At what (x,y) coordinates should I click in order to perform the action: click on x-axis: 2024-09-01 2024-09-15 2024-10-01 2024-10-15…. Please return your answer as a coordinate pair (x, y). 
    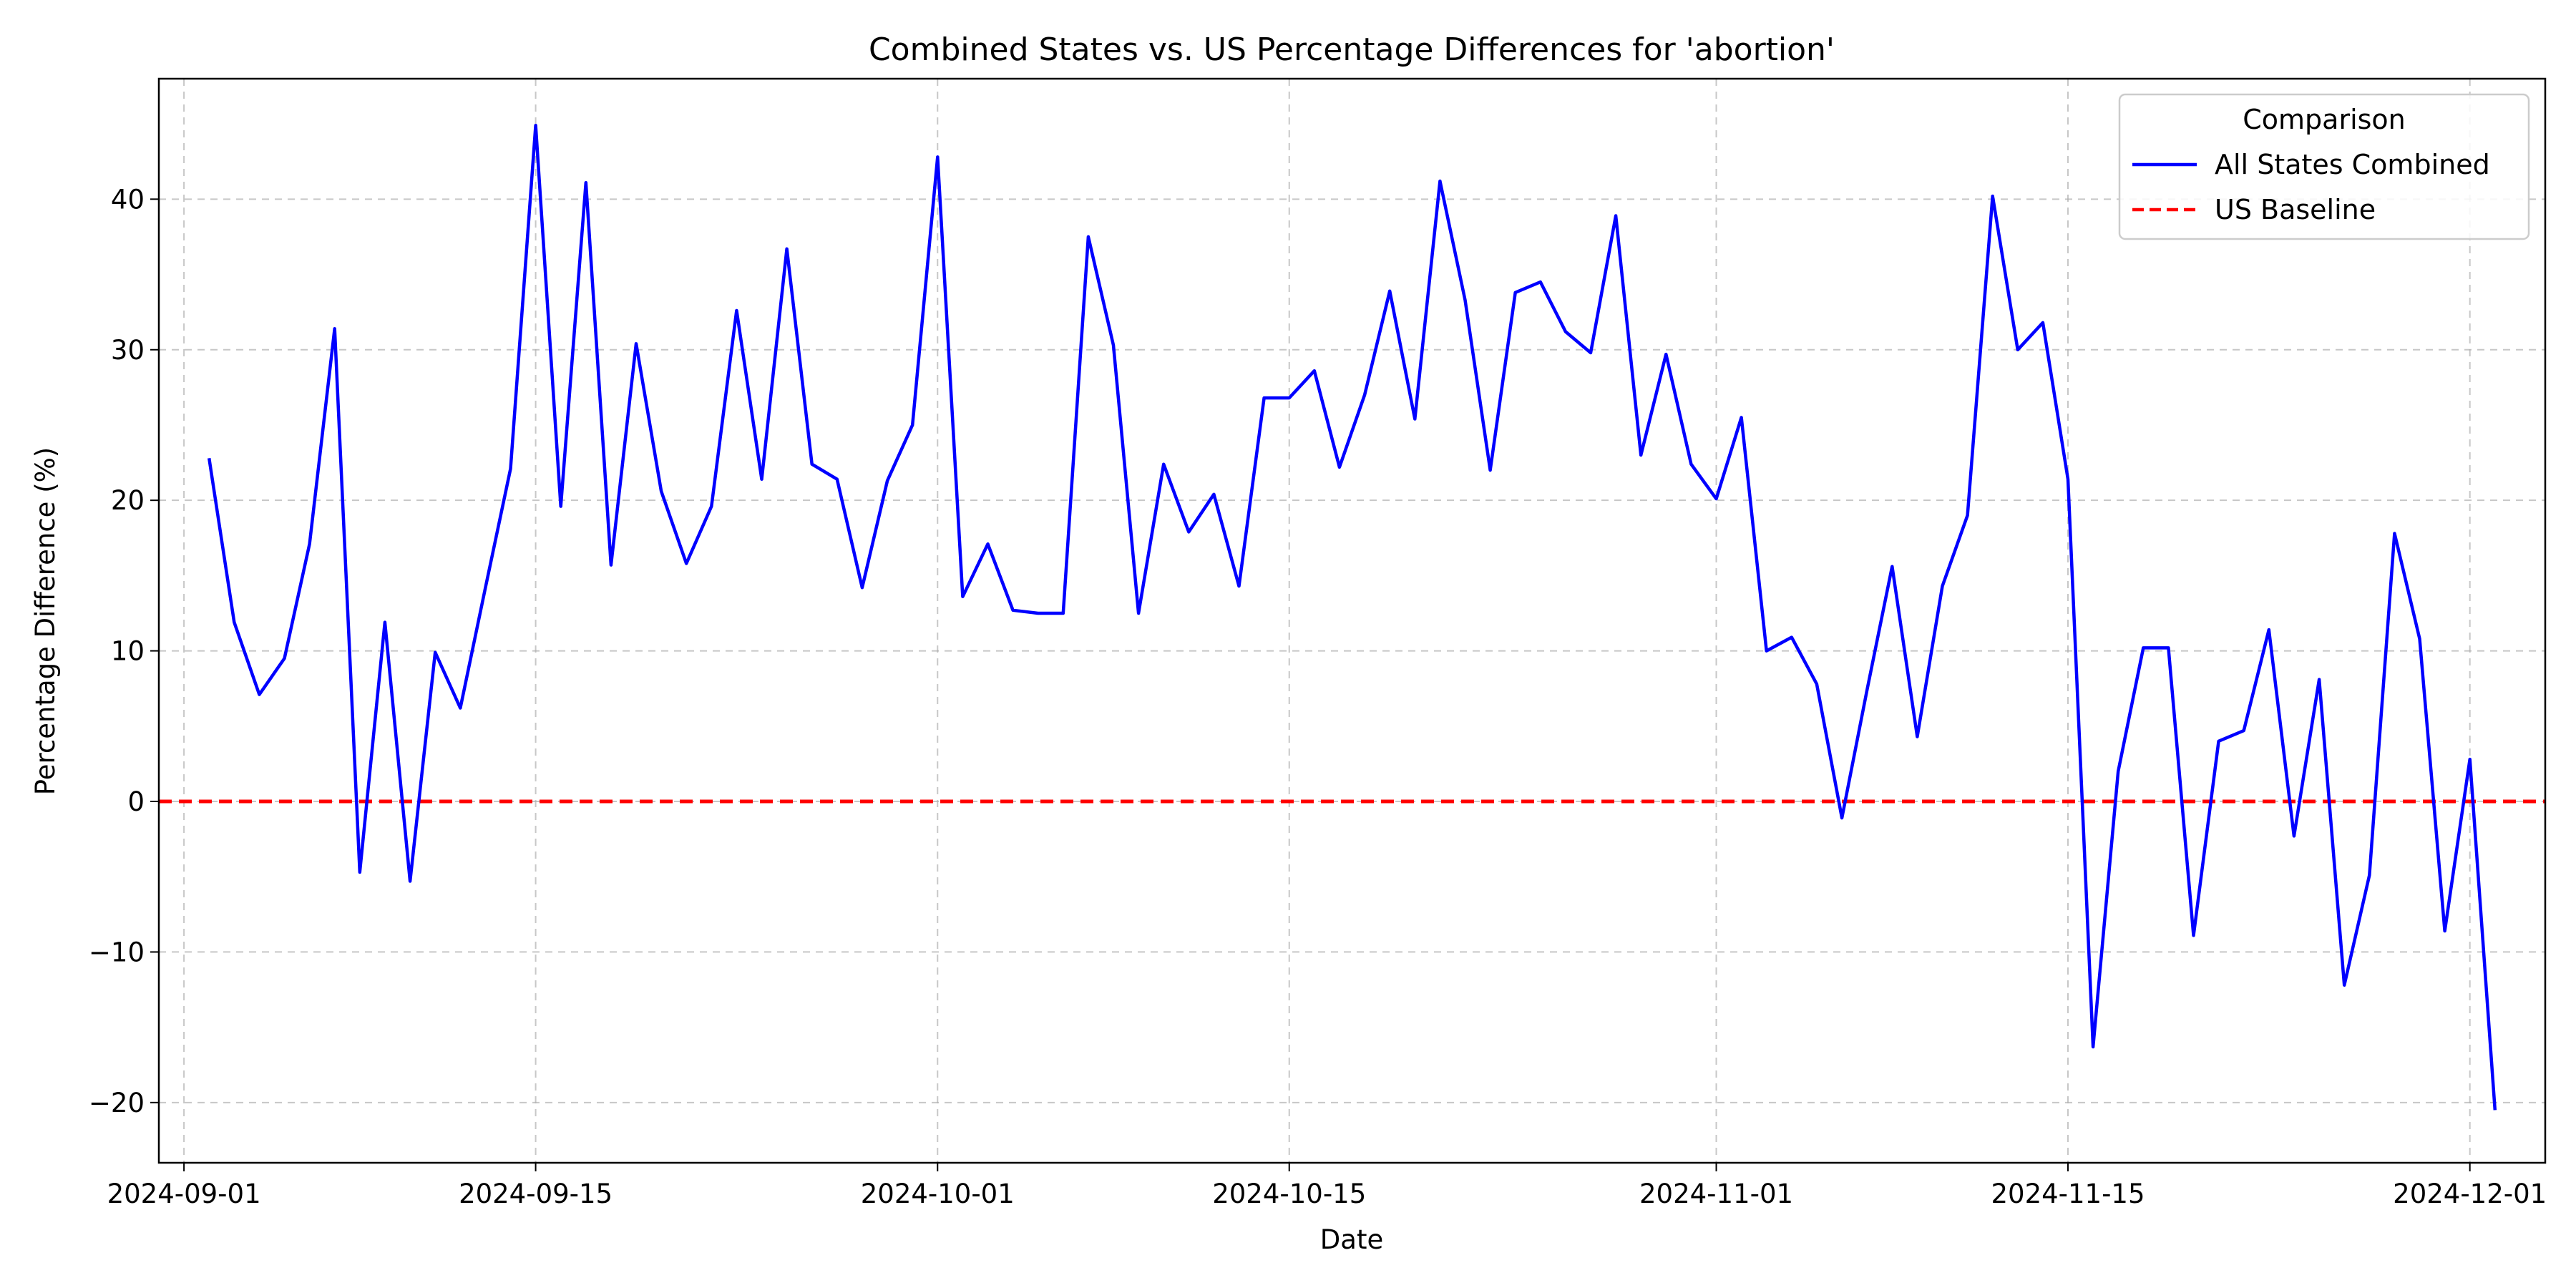
    Looking at the image, I should click on (1327, 1186).